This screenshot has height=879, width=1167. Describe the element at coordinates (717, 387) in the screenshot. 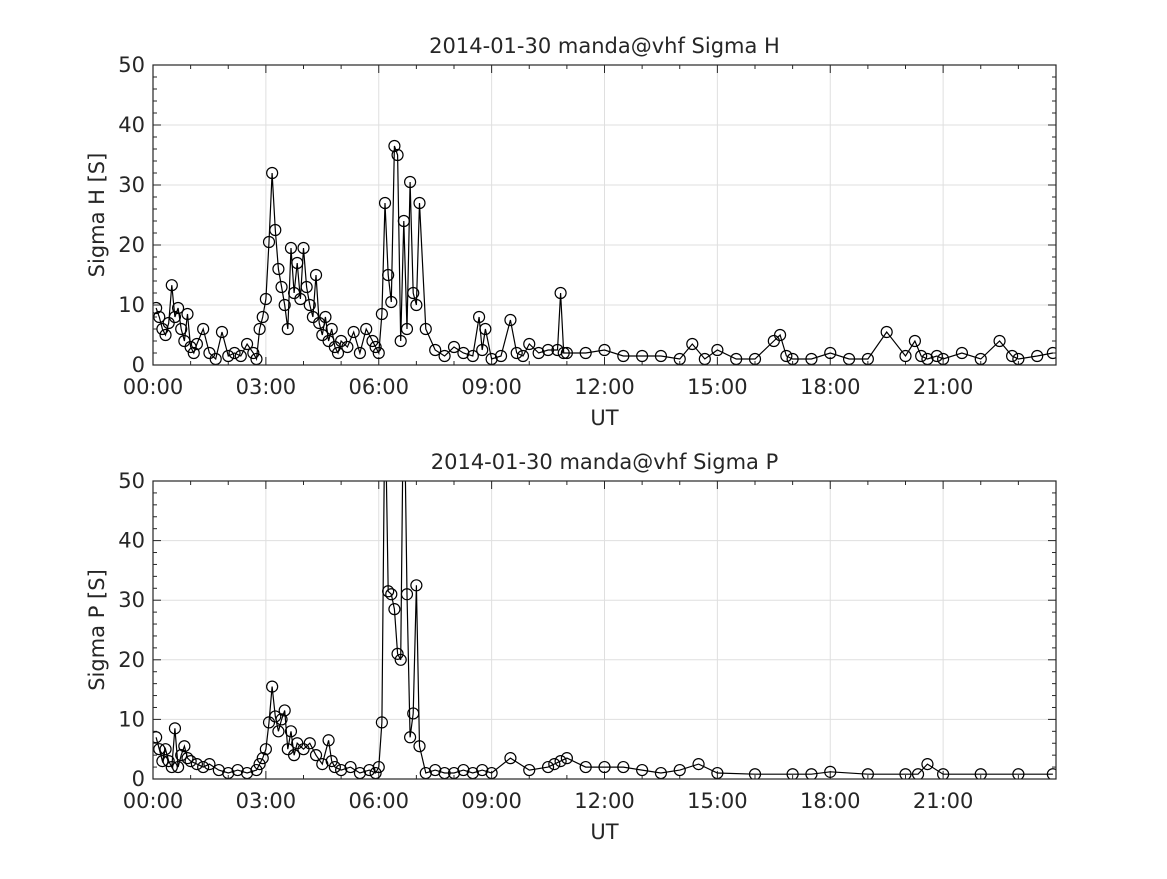

I see `x-tick-label: 15:00` at that location.